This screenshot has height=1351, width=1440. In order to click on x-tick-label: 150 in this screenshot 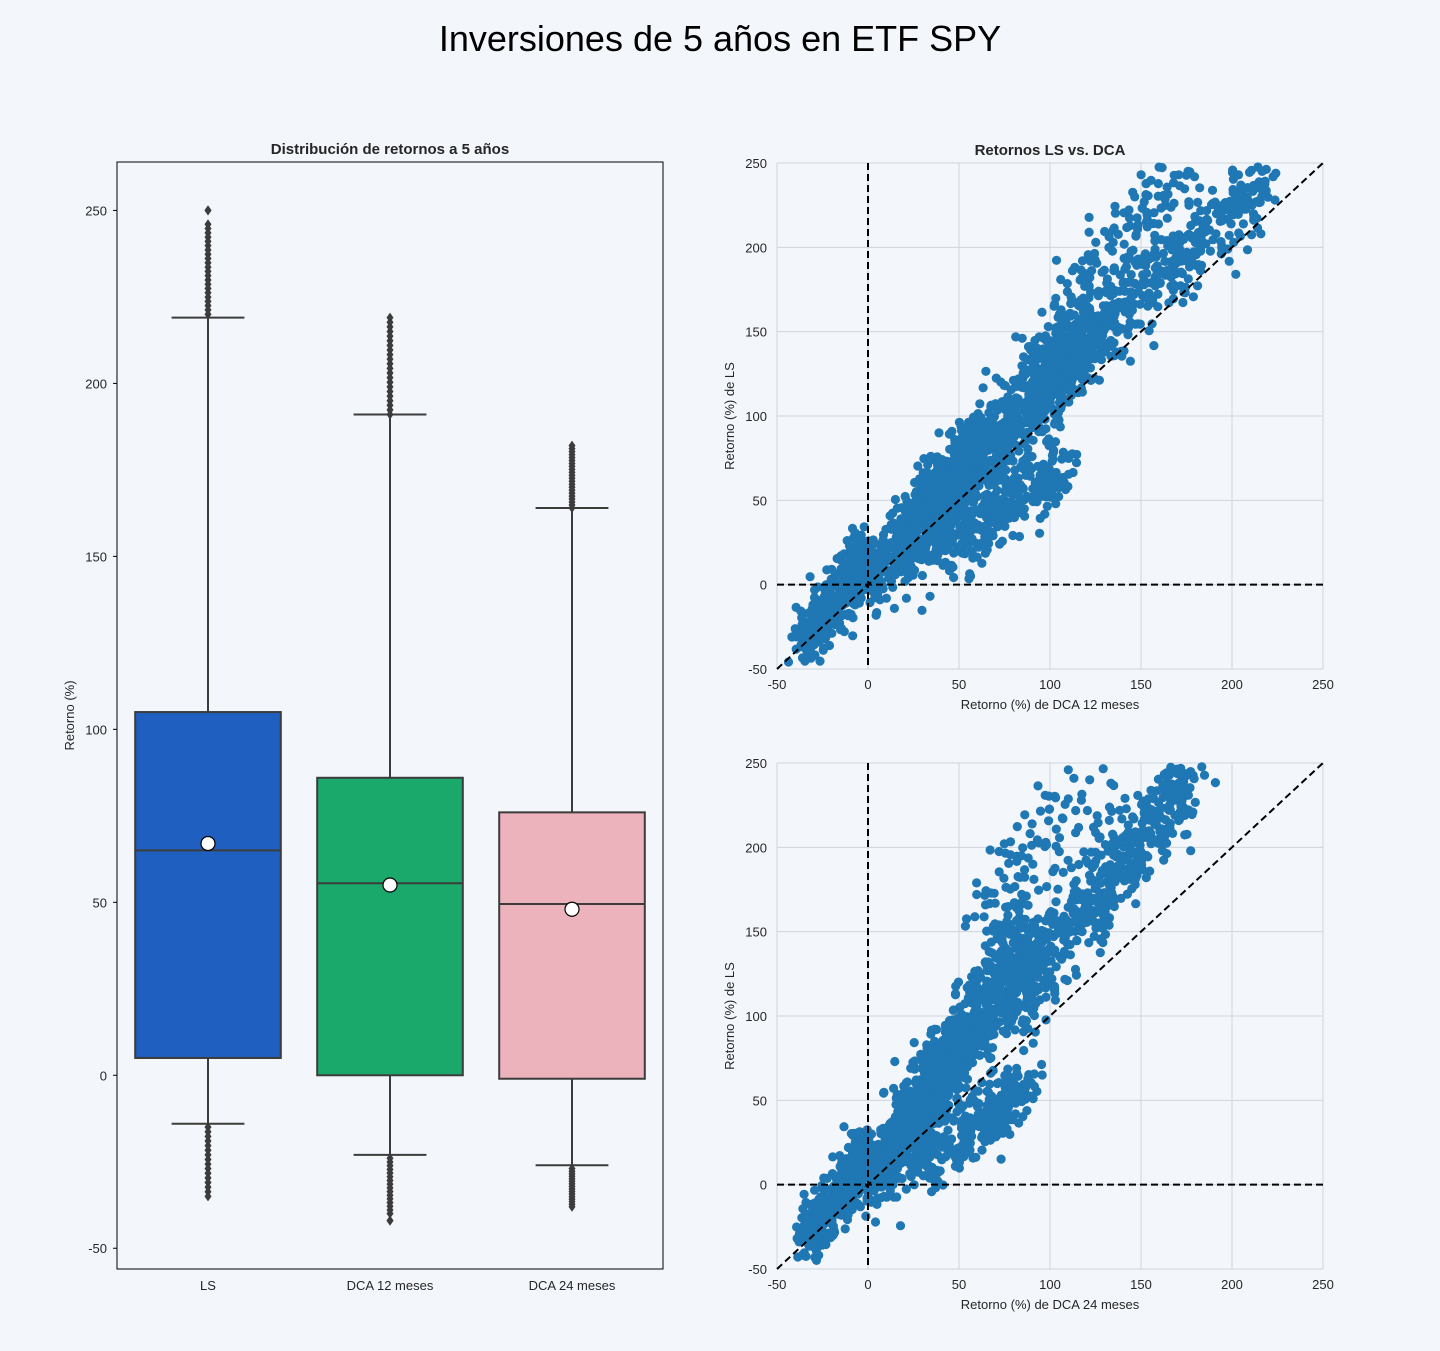, I will do `click(1141, 684)`.